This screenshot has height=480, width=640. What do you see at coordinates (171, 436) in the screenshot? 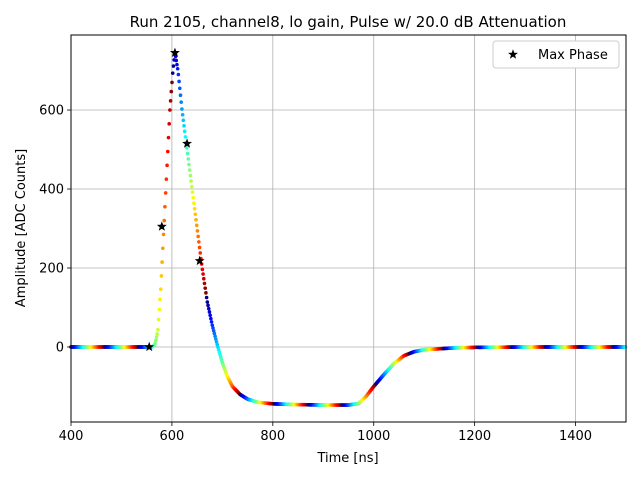
I see `x-tick-label: 600` at bounding box center [171, 436].